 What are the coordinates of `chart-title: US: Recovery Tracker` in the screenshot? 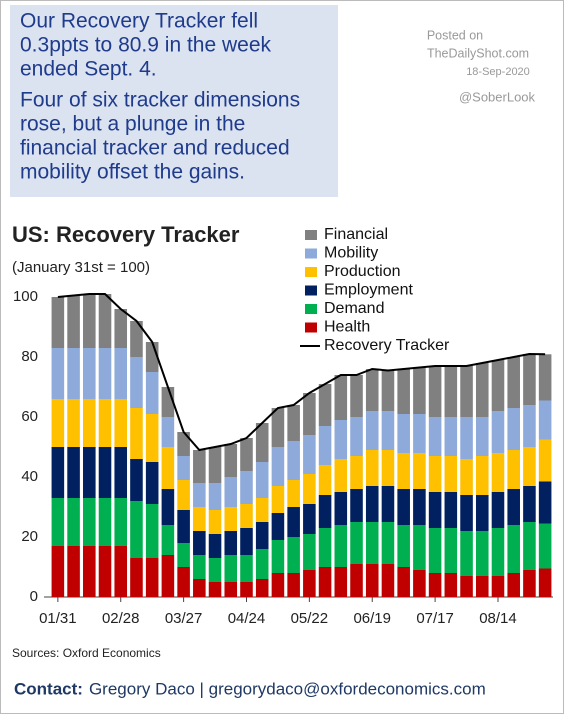 It's located at (126, 234).